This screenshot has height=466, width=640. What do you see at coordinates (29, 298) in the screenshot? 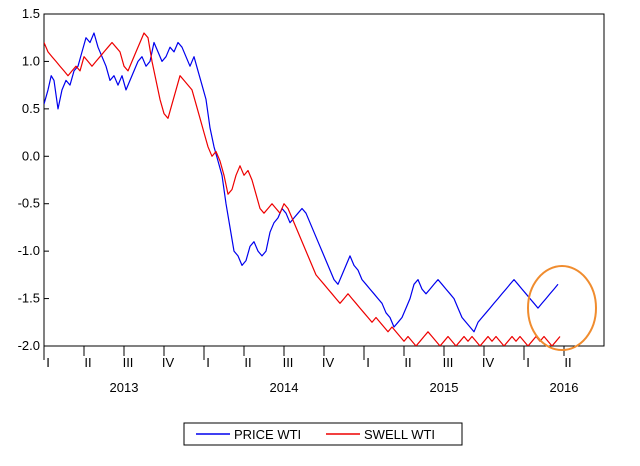
I see `y-tick-label: -1.5` at bounding box center [29, 298].